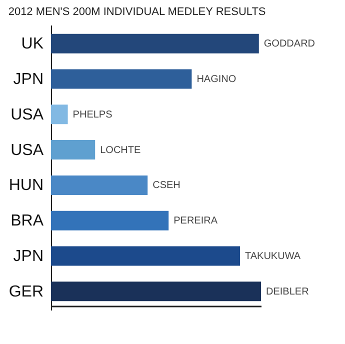 The image size is (345, 344). Describe the element at coordinates (26, 185) in the screenshot. I see `y-tick-label: HUN` at that location.